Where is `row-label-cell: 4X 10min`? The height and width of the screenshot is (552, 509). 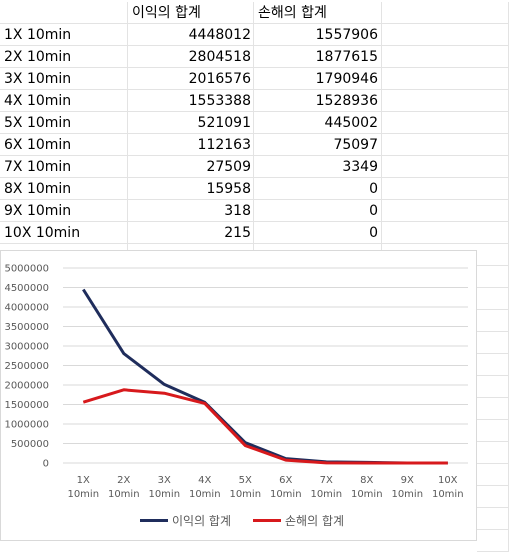
row-label-cell: 4X 10min is located at coordinates (64, 101).